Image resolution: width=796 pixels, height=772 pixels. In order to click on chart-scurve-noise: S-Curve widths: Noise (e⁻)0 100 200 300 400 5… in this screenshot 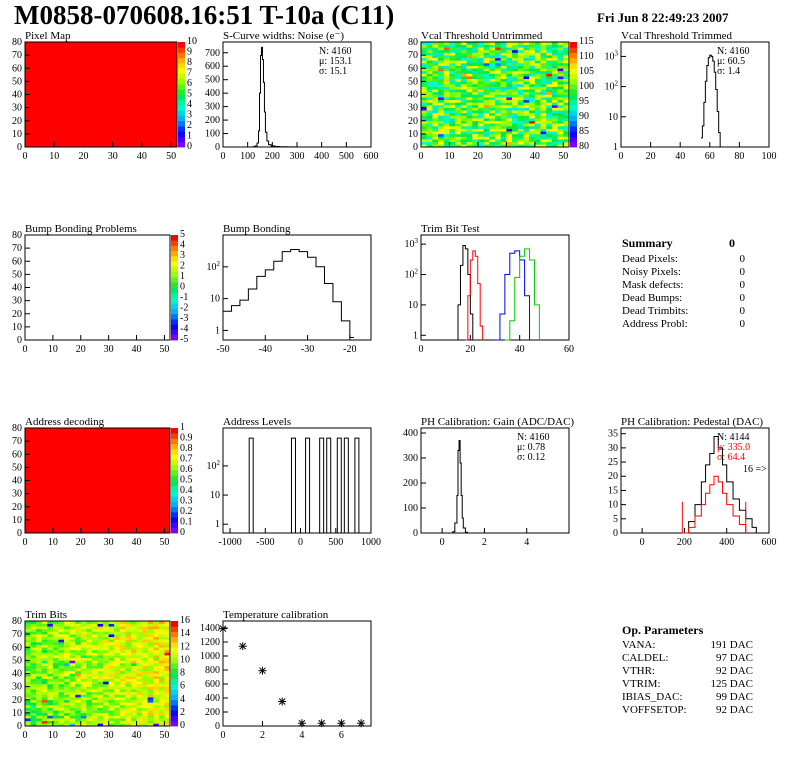, I will do `click(292, 96)`.